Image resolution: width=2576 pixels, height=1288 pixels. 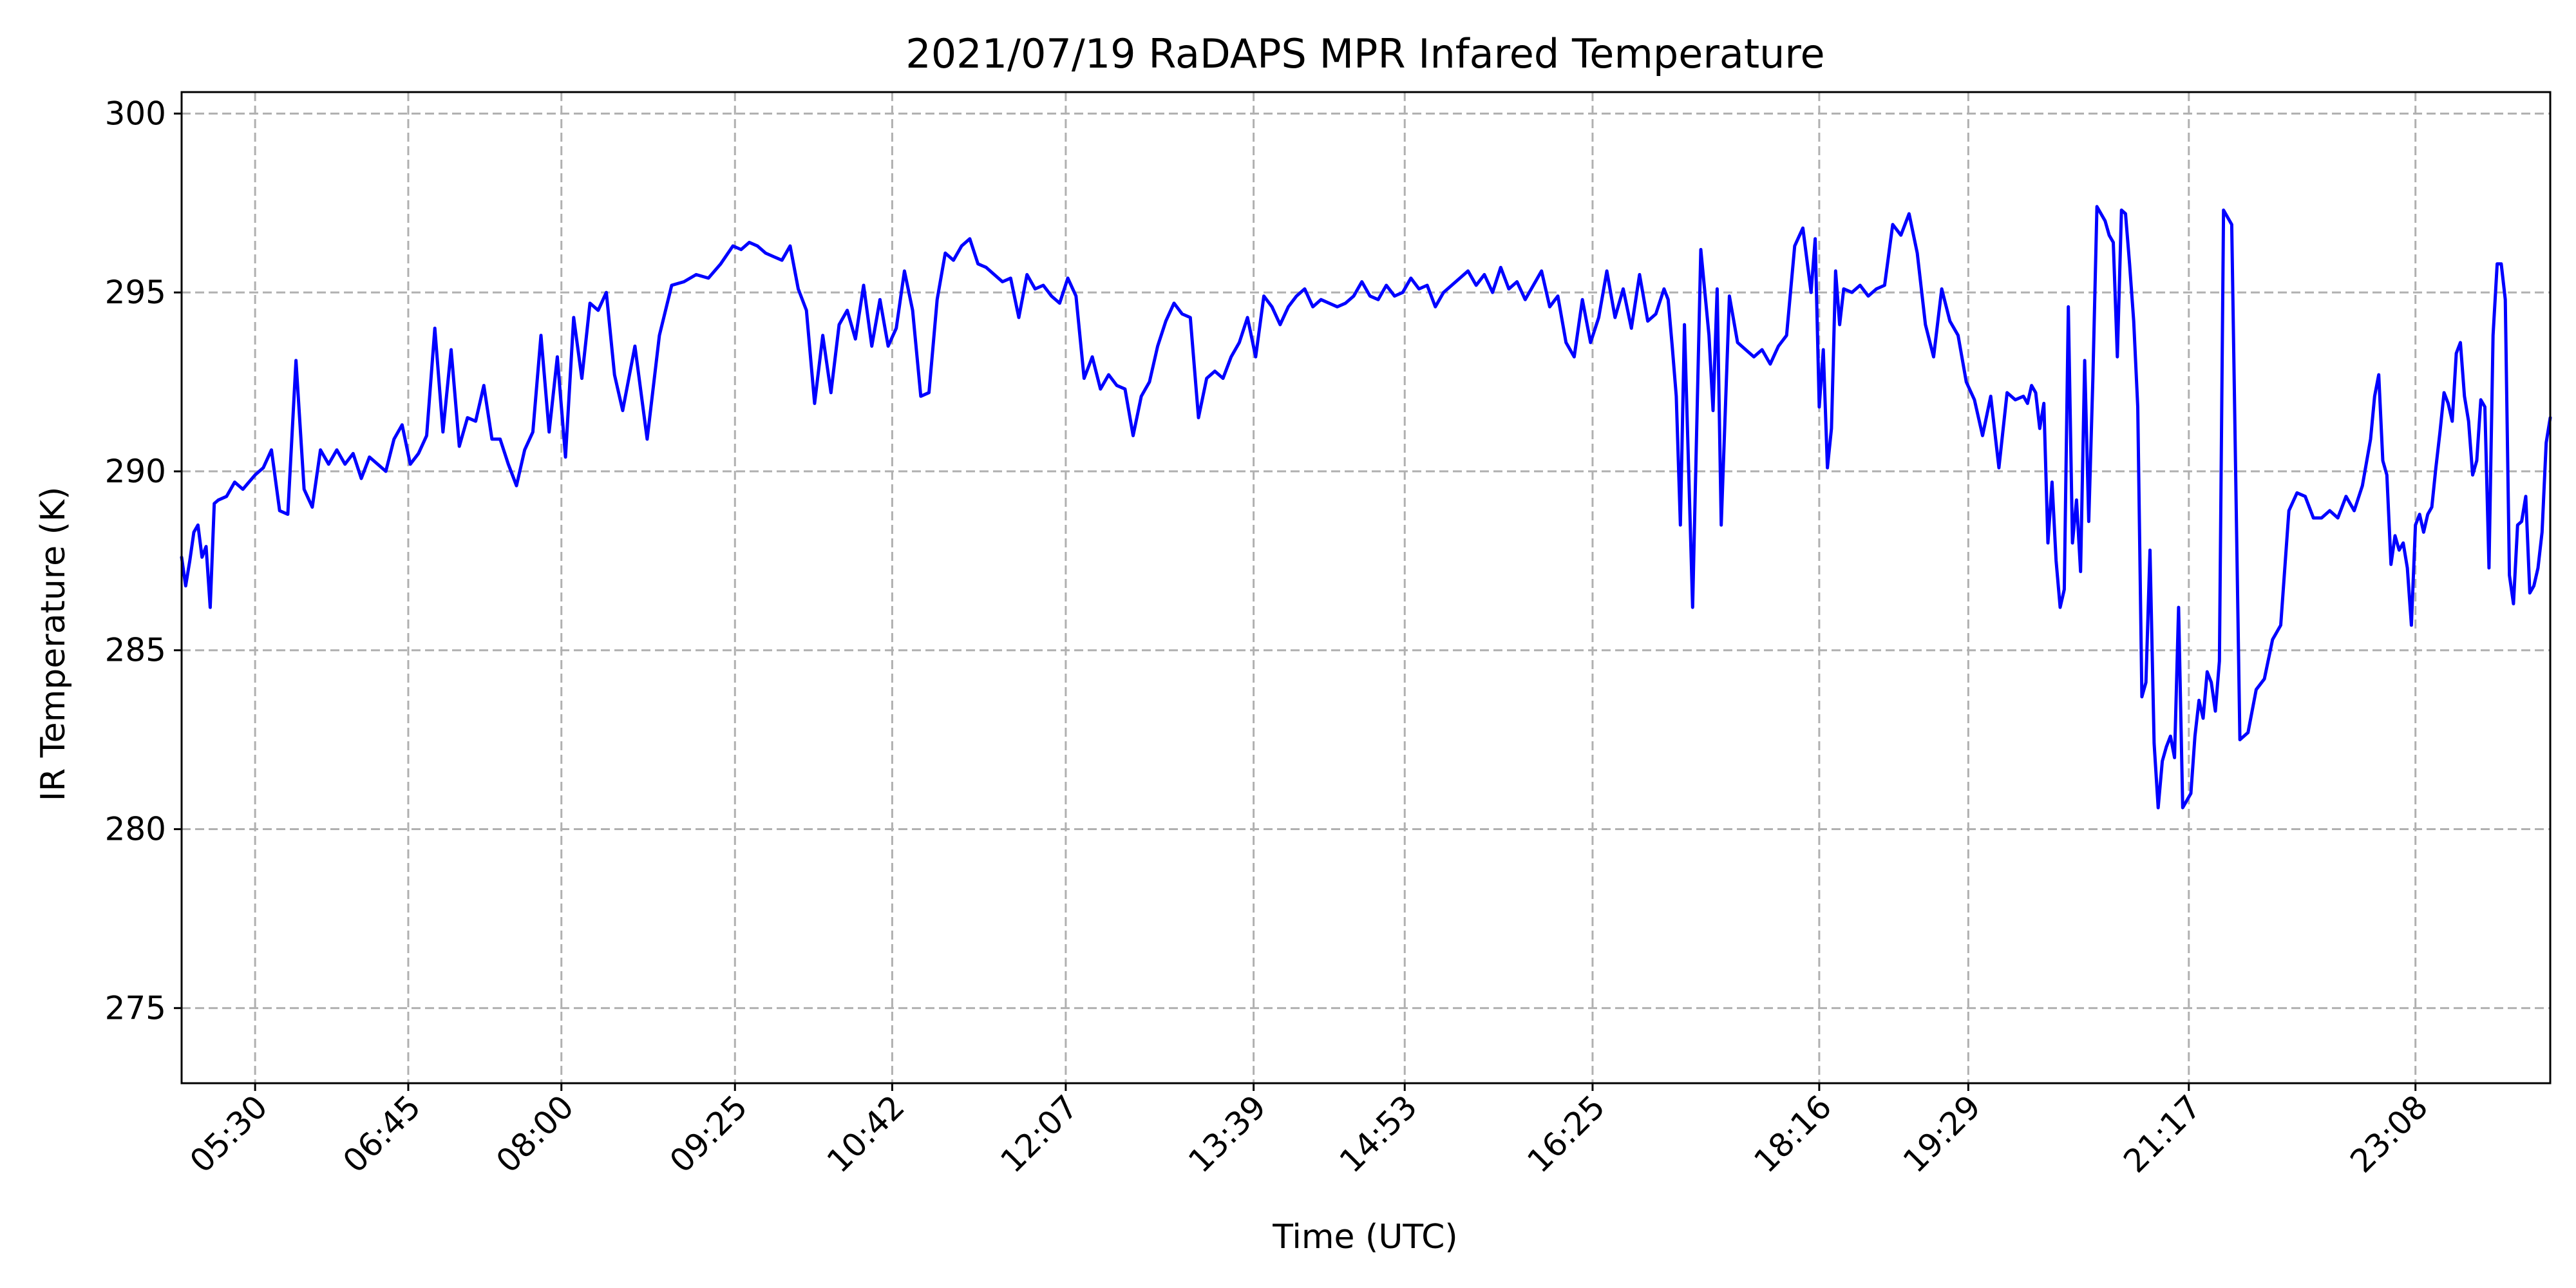 I want to click on x-tick-label: 12:07, so click(x=1039, y=1134).